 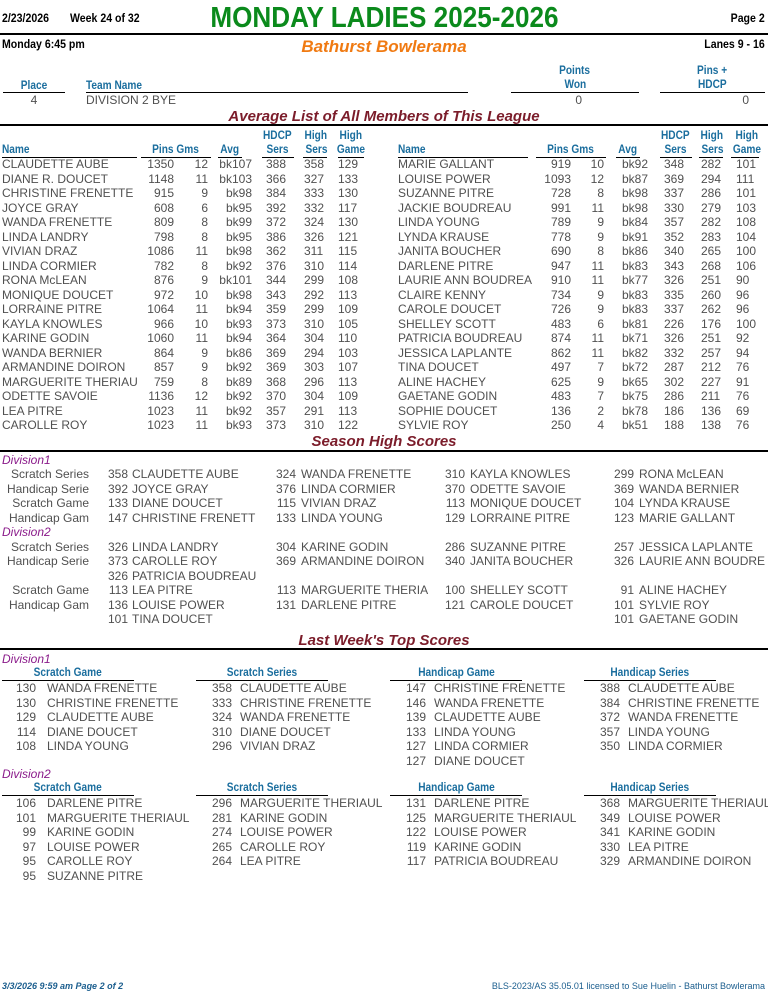 What do you see at coordinates (702, 561) in the screenshot?
I see `bowler-name: LAURIE ANN BOUDRE` at bounding box center [702, 561].